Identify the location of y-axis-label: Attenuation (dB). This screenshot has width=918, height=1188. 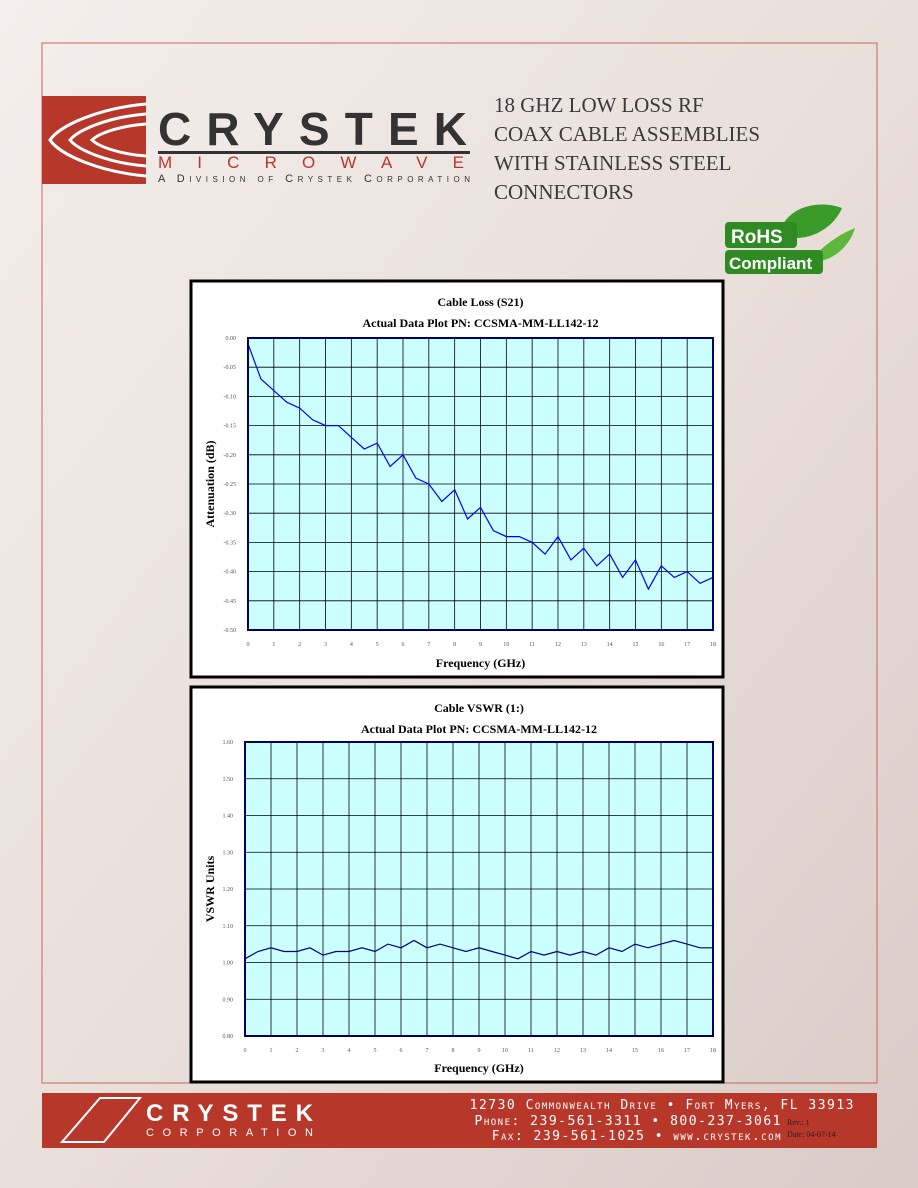
(210, 483).